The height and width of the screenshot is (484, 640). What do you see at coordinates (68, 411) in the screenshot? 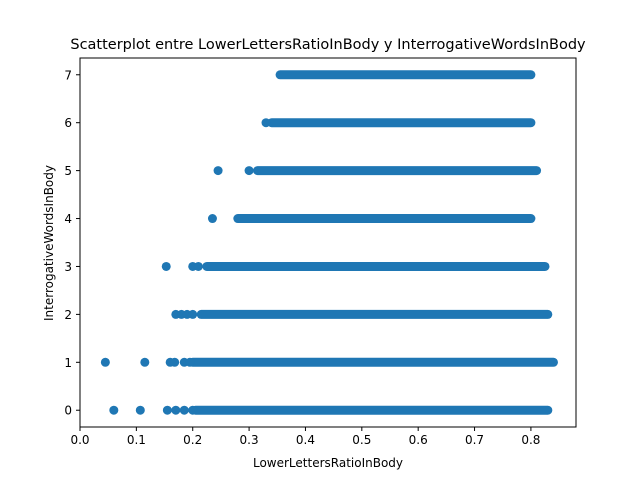
I see `y-tick-label: 0` at bounding box center [68, 411].